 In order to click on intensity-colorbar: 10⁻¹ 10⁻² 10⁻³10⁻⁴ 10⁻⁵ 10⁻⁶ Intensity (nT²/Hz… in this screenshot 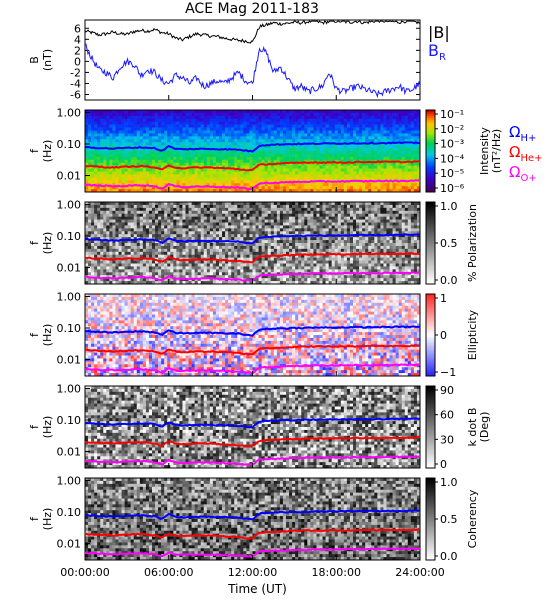, I will do `click(464, 151)`.